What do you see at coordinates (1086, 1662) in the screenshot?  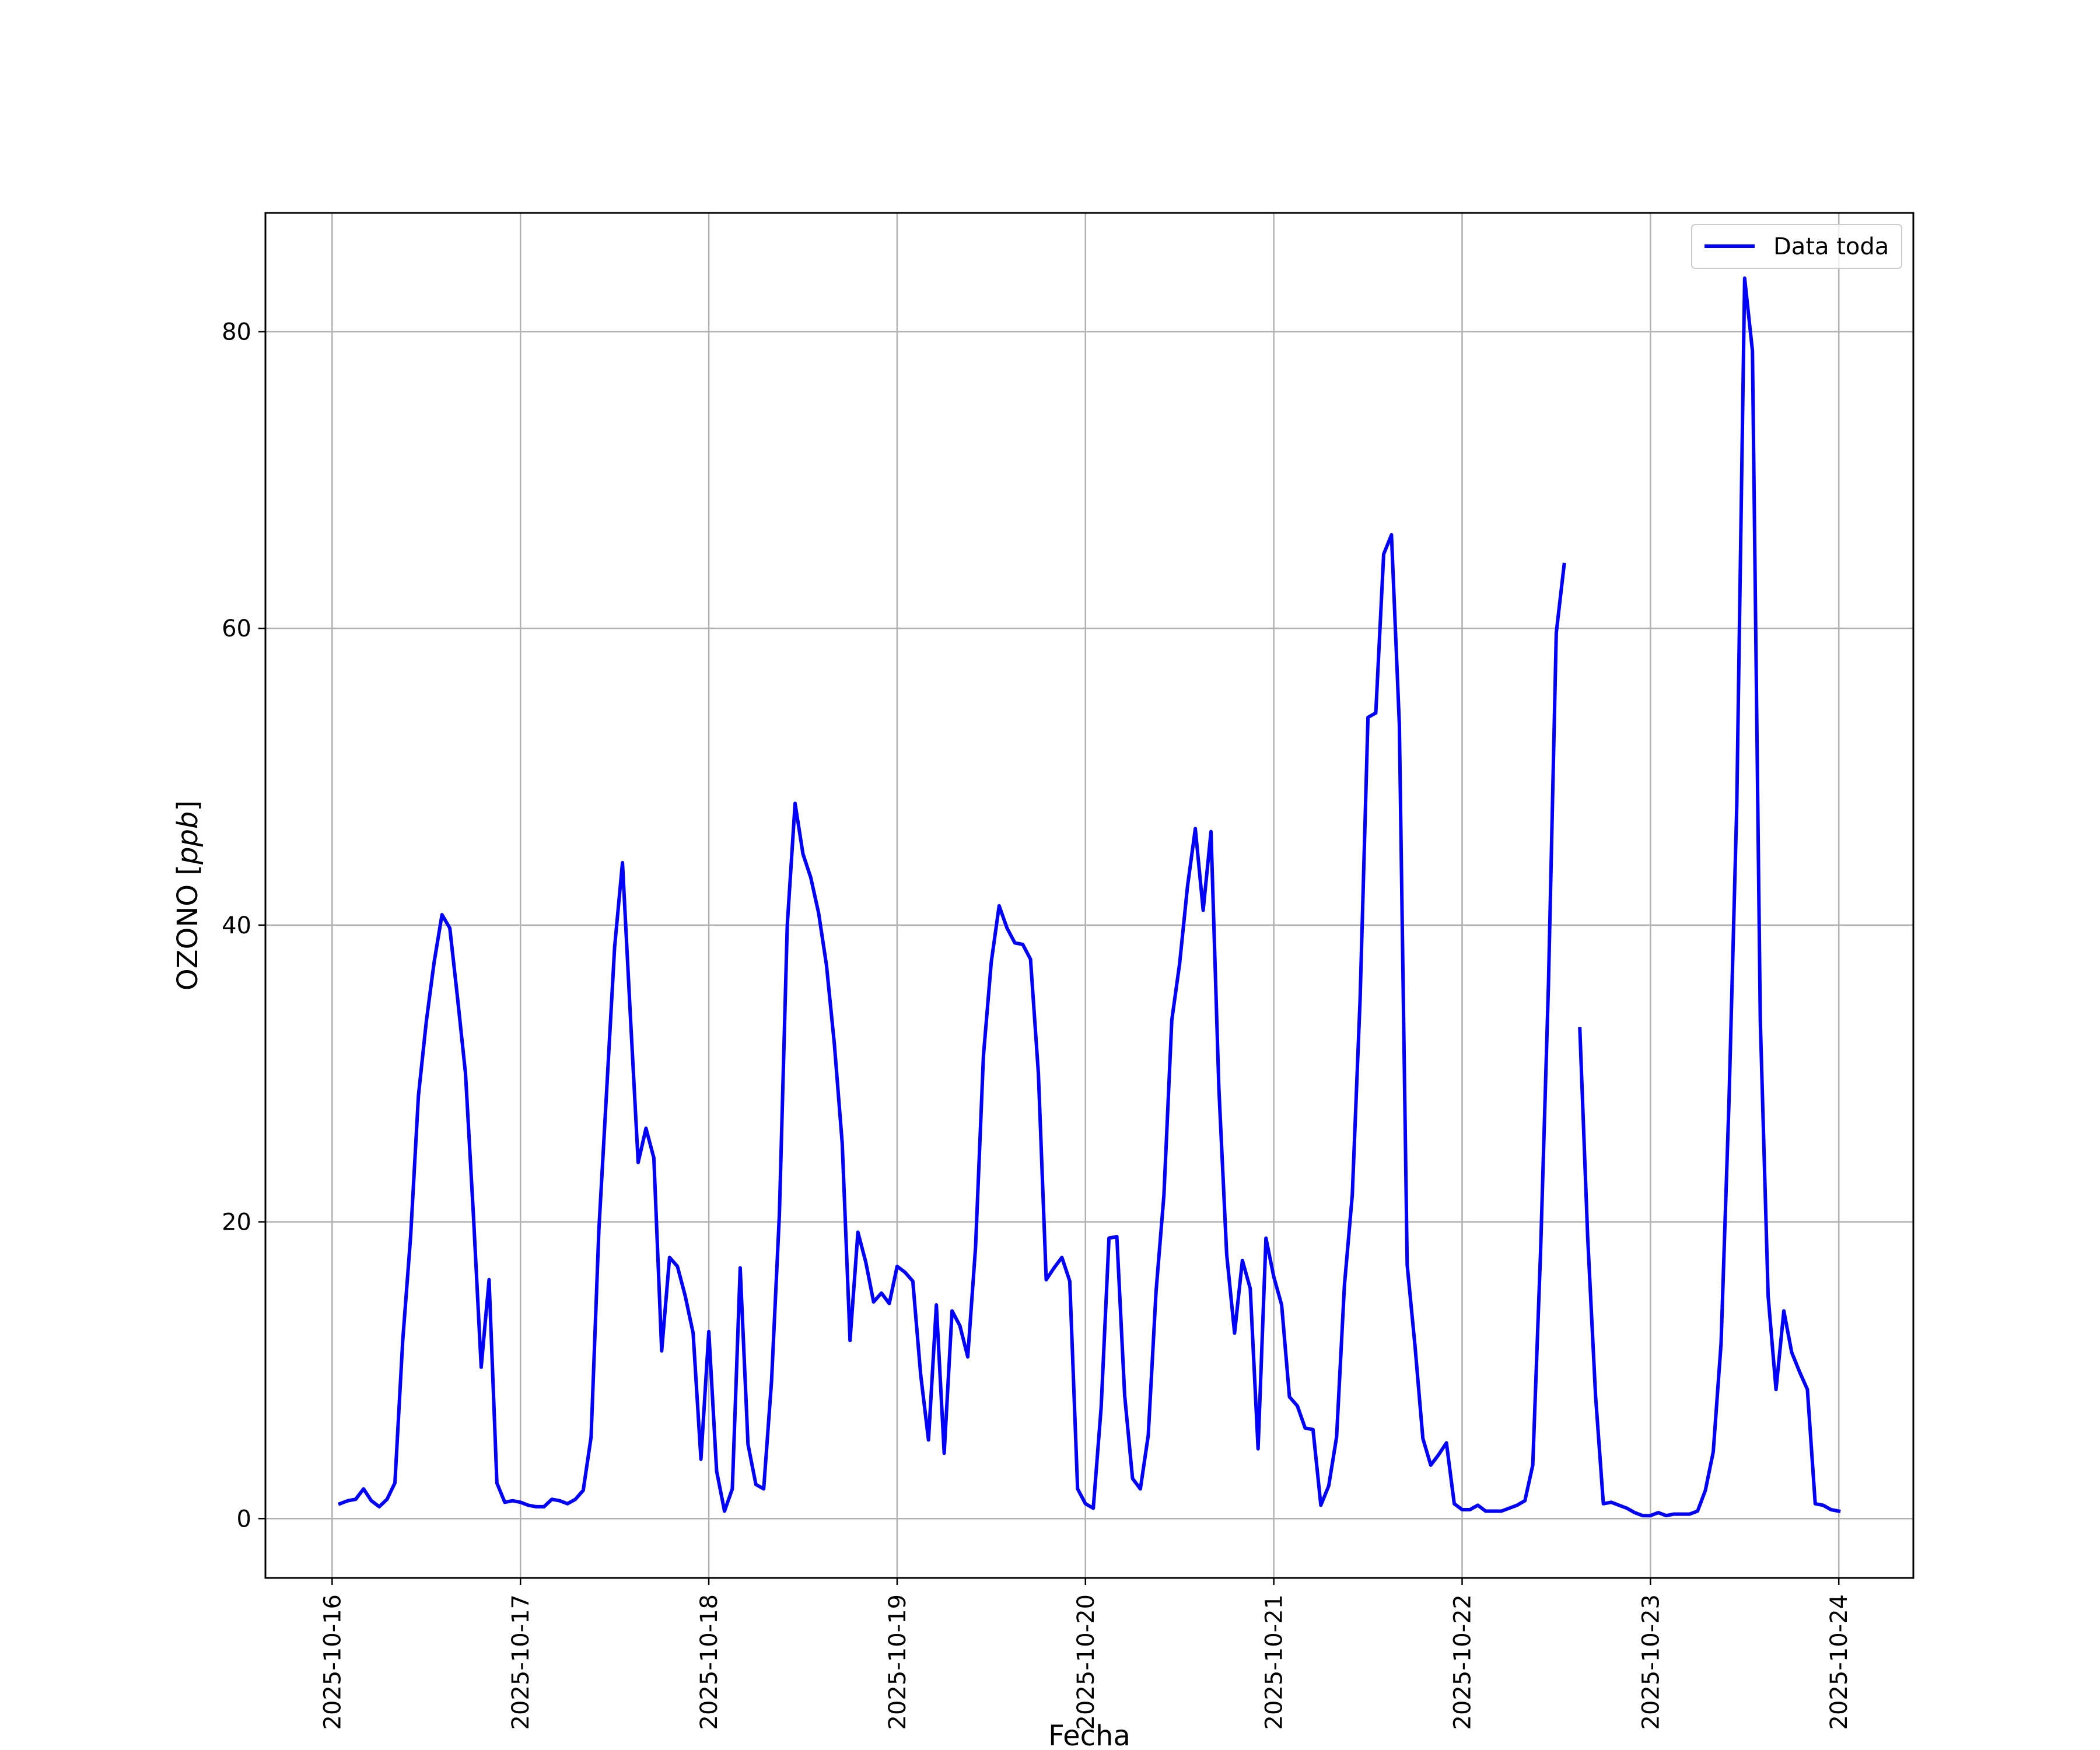 I see `x-tick-label: 2025-10-20` at bounding box center [1086, 1662].